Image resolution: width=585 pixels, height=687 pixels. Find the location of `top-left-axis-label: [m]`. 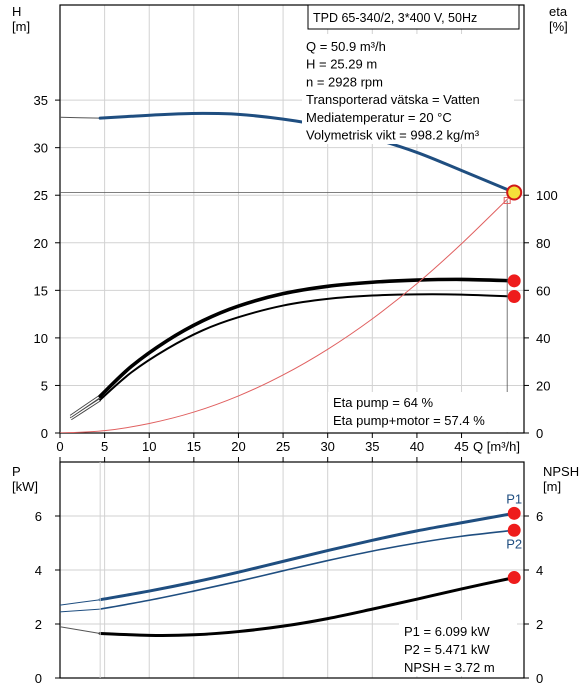

top-left-axis-label: [m] is located at coordinates (21, 26).